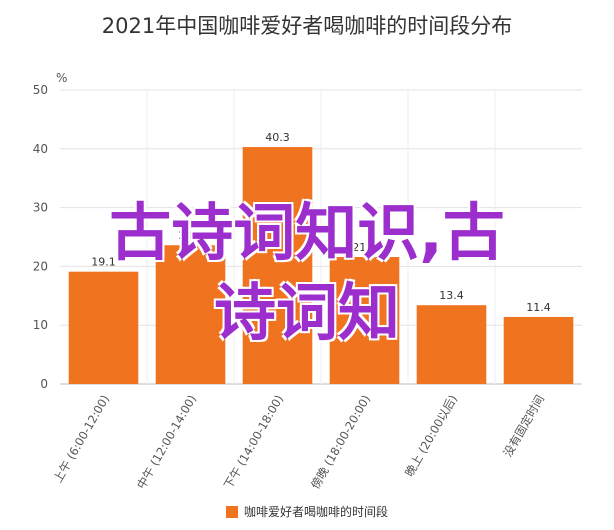 The height and width of the screenshot is (530, 614). Describe the element at coordinates (307, 26) in the screenshot. I see `chart-title: 2021年中国咖啡爱好者喝咖啡的时间段分布` at that location.